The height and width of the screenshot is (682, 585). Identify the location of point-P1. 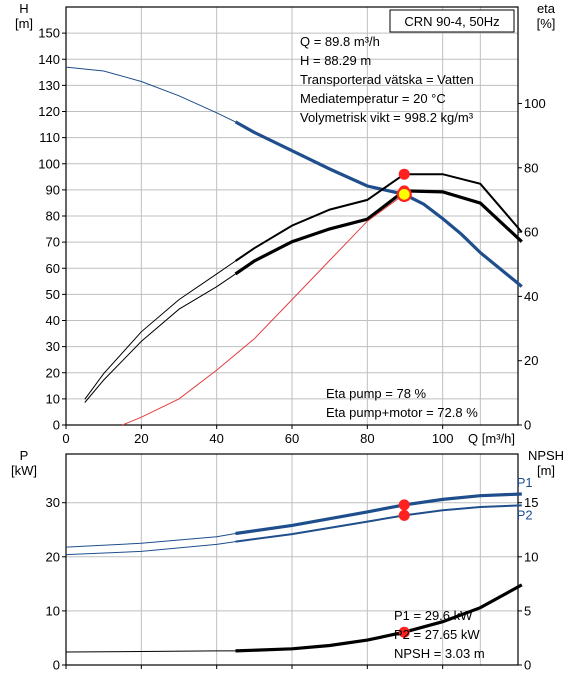
(404, 505).